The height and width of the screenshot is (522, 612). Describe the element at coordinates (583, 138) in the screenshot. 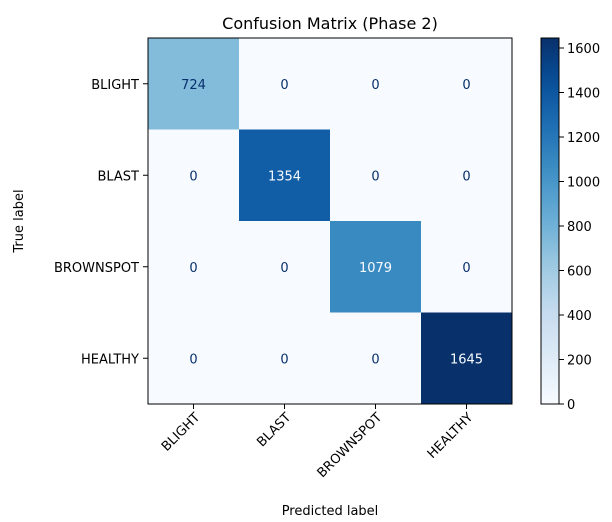

I see `colorbar-tick-label: 1200` at that location.